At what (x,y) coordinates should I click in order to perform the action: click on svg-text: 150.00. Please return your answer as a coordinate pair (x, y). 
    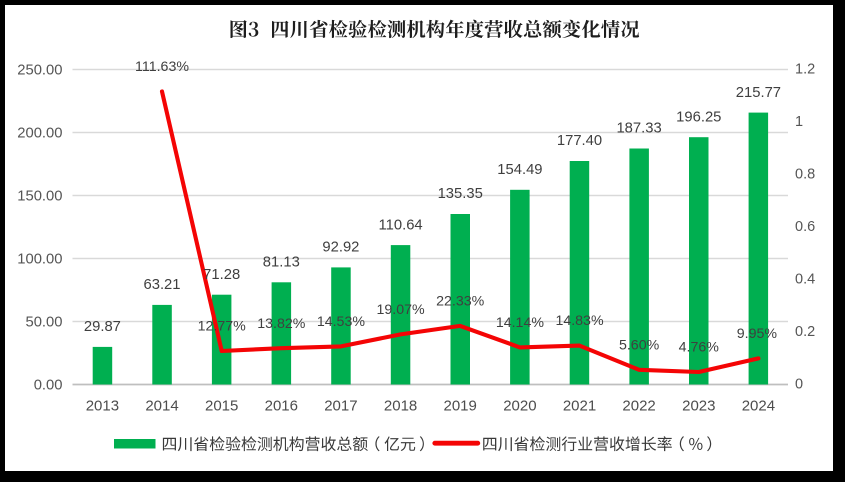
    Looking at the image, I should click on (39, 197).